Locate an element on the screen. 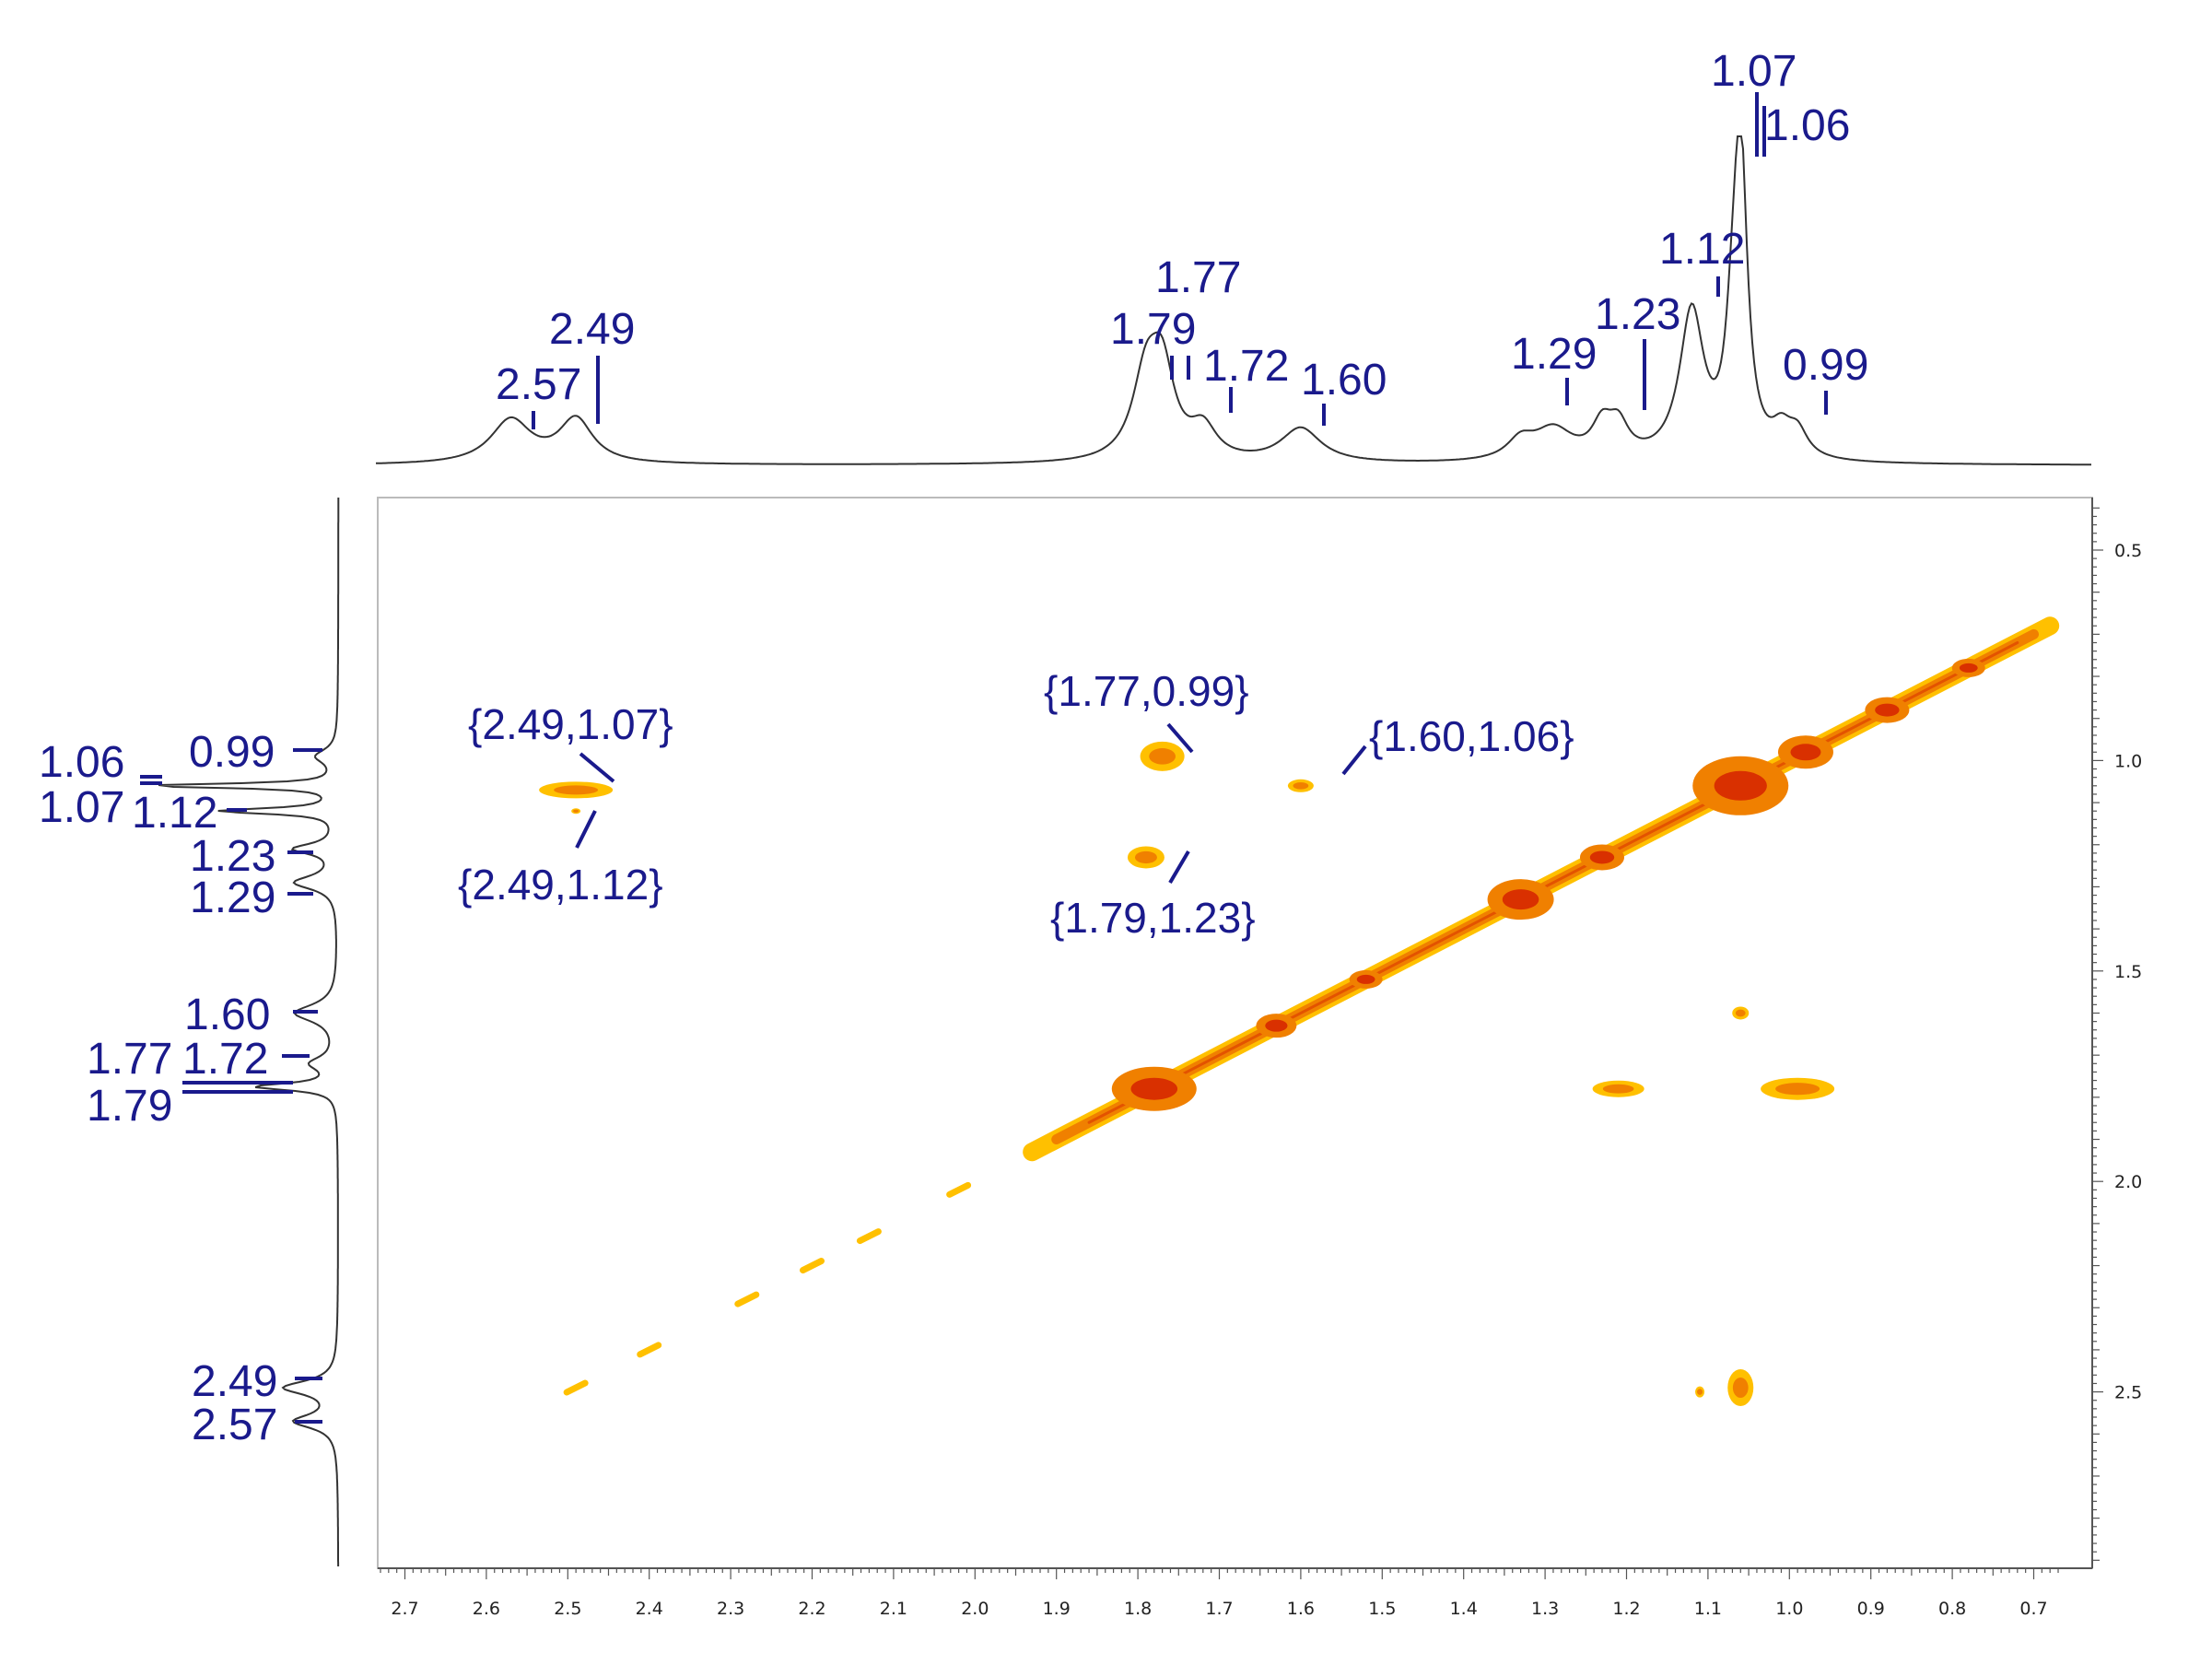  y-tick-label: 1.0 is located at coordinates (2128, 761).